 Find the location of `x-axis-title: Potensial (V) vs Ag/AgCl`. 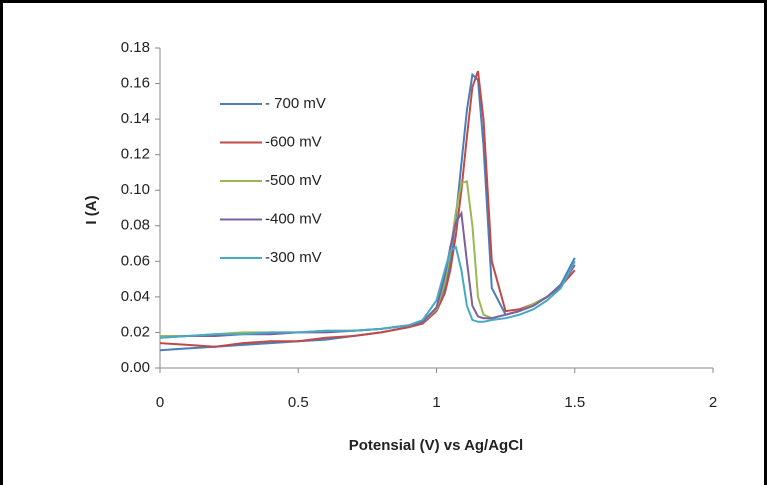

x-axis-title: Potensial (V) vs Ag/AgCl is located at coordinates (436, 445).